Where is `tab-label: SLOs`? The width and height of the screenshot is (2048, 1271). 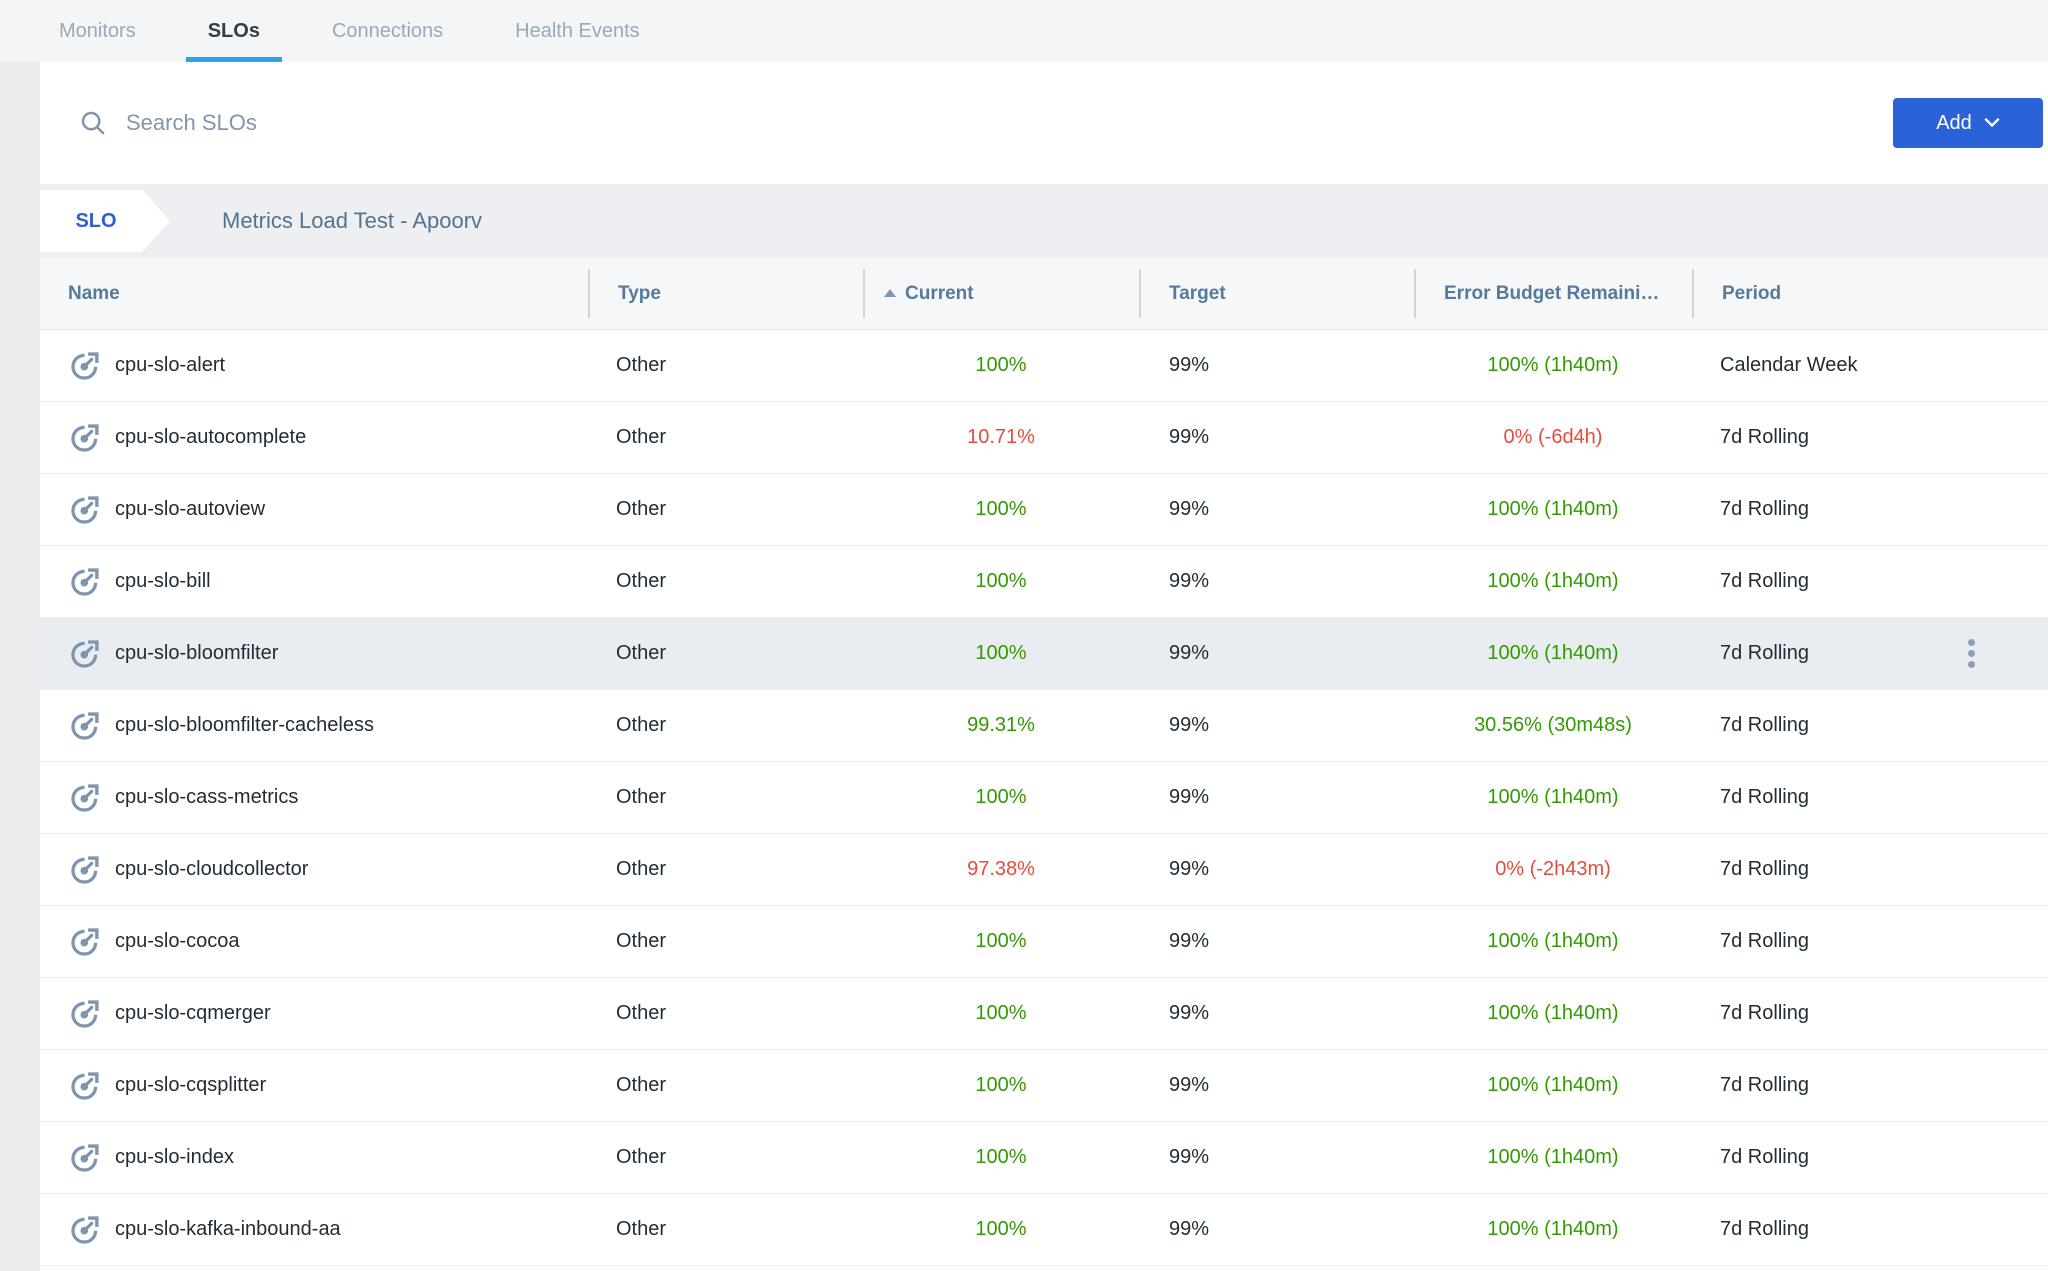 tab-label: SLOs is located at coordinates (233, 30).